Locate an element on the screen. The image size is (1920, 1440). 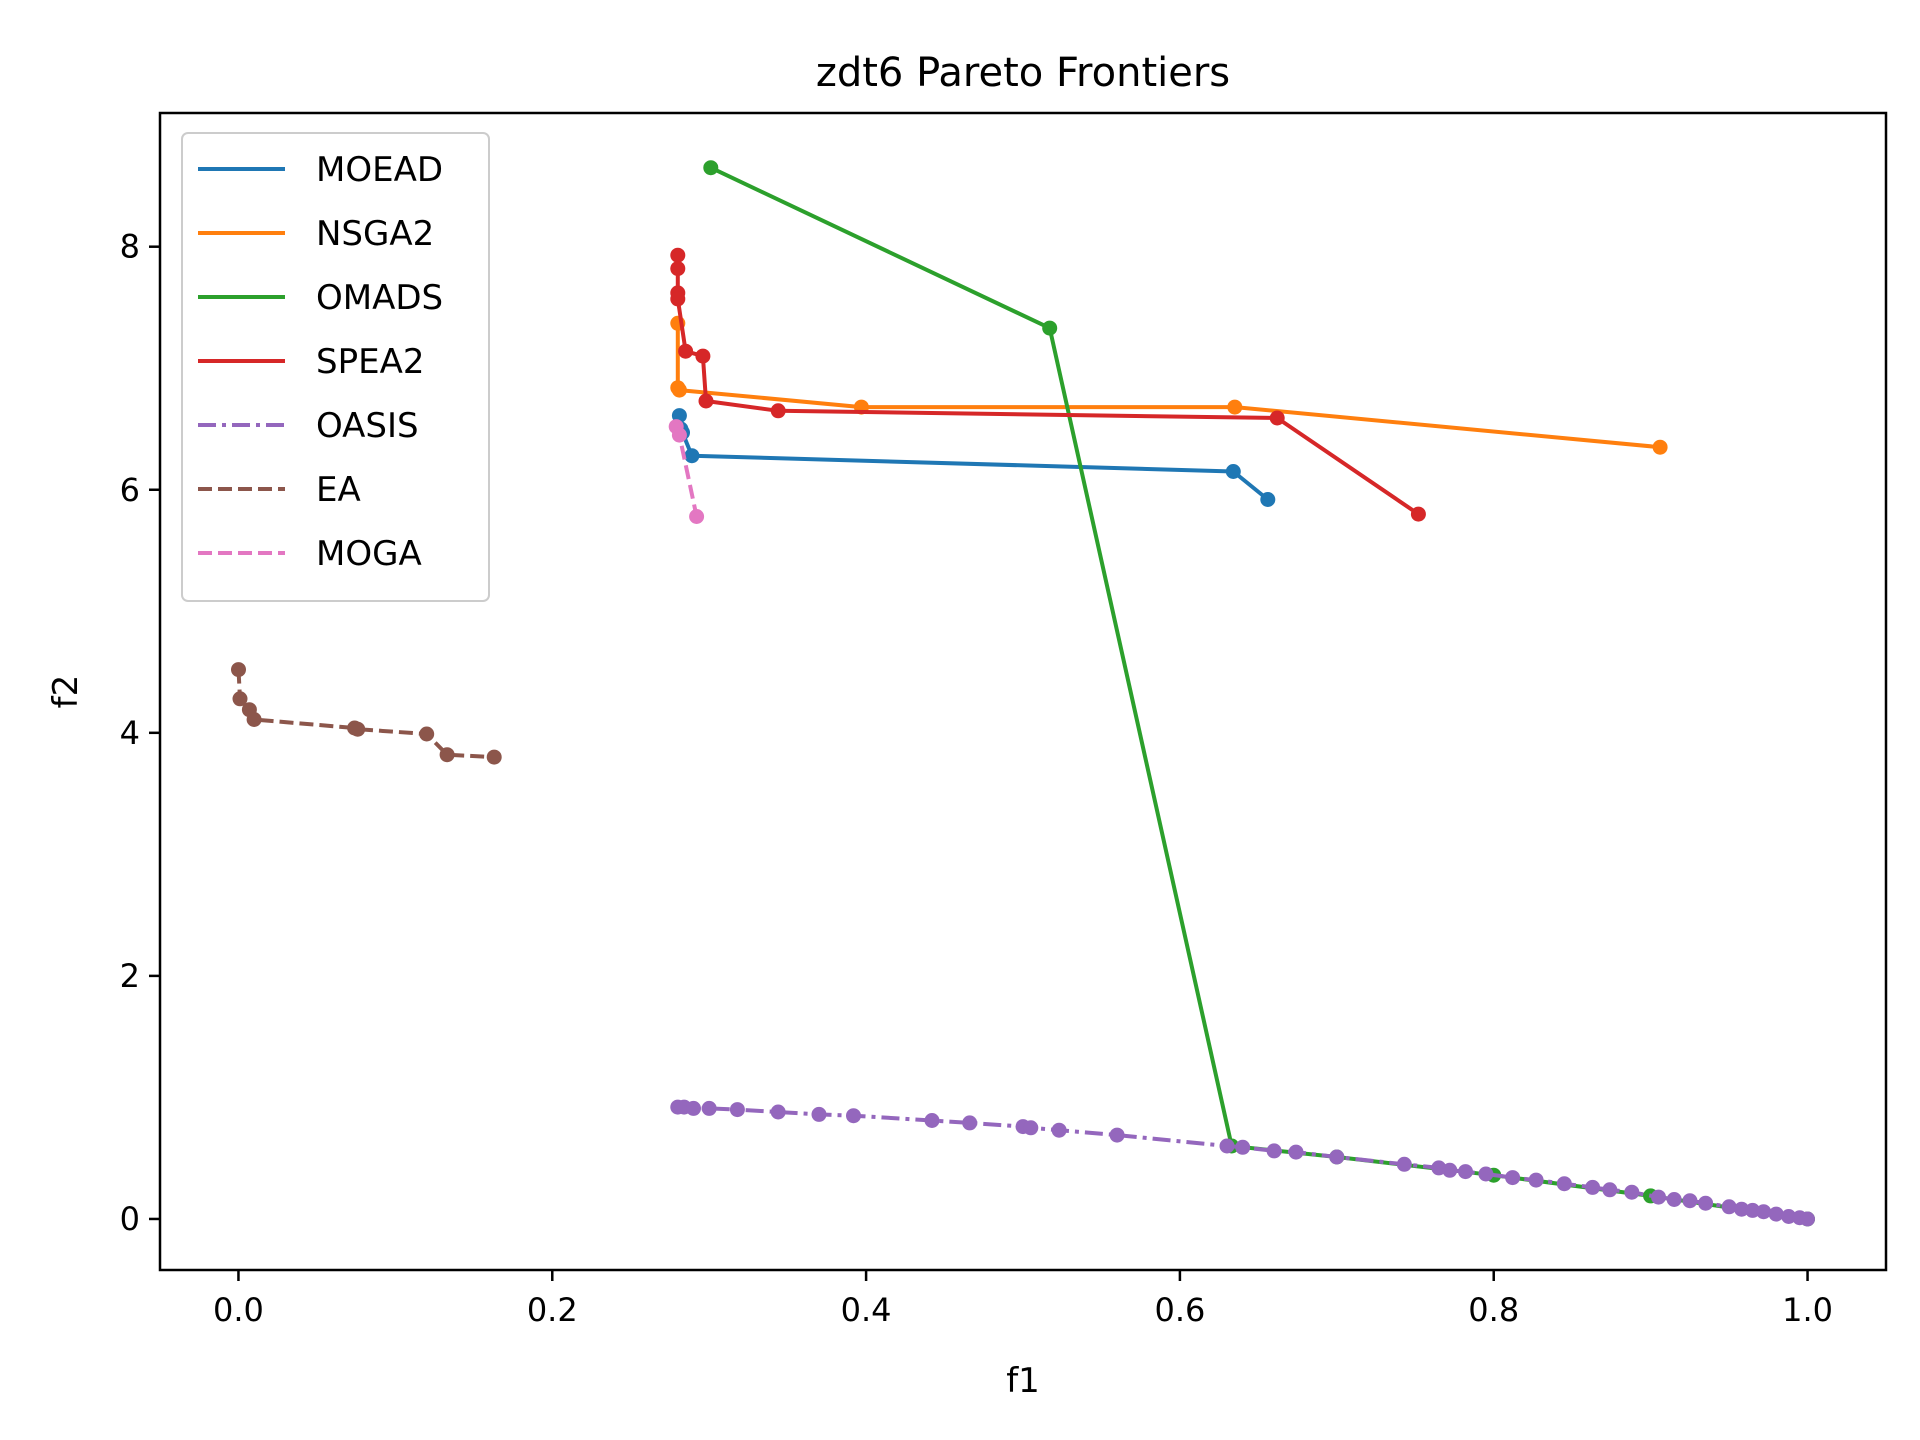
series-line-nsga2 is located at coordinates (1168, 386).